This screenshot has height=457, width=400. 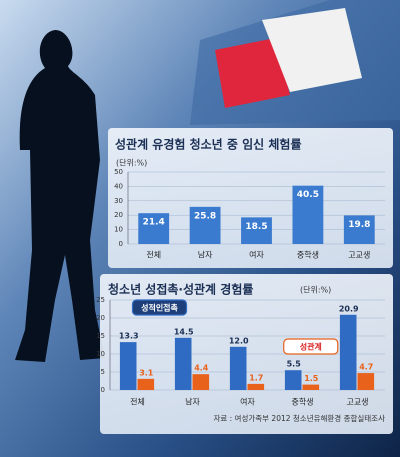 I want to click on value-label: 13.3, so click(x=129, y=336).